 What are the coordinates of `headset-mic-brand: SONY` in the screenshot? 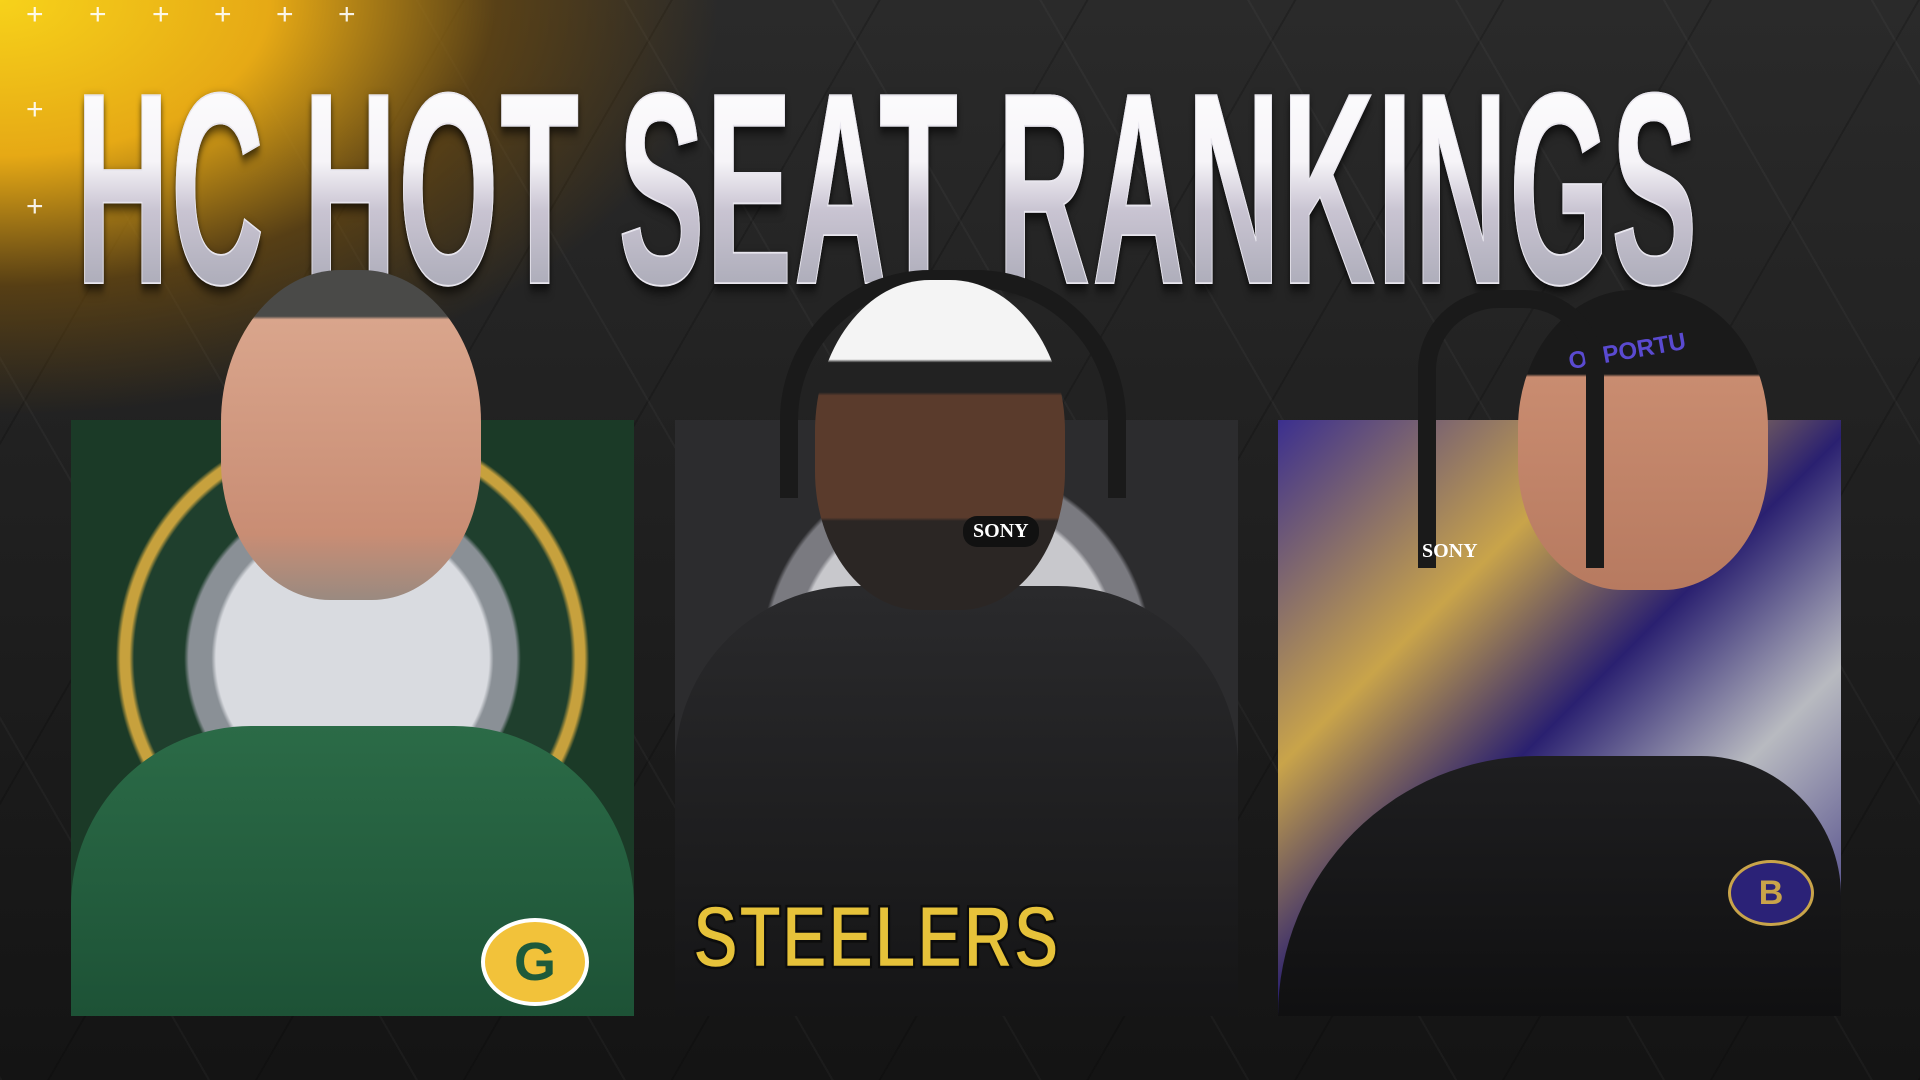 It's located at (1001, 531).